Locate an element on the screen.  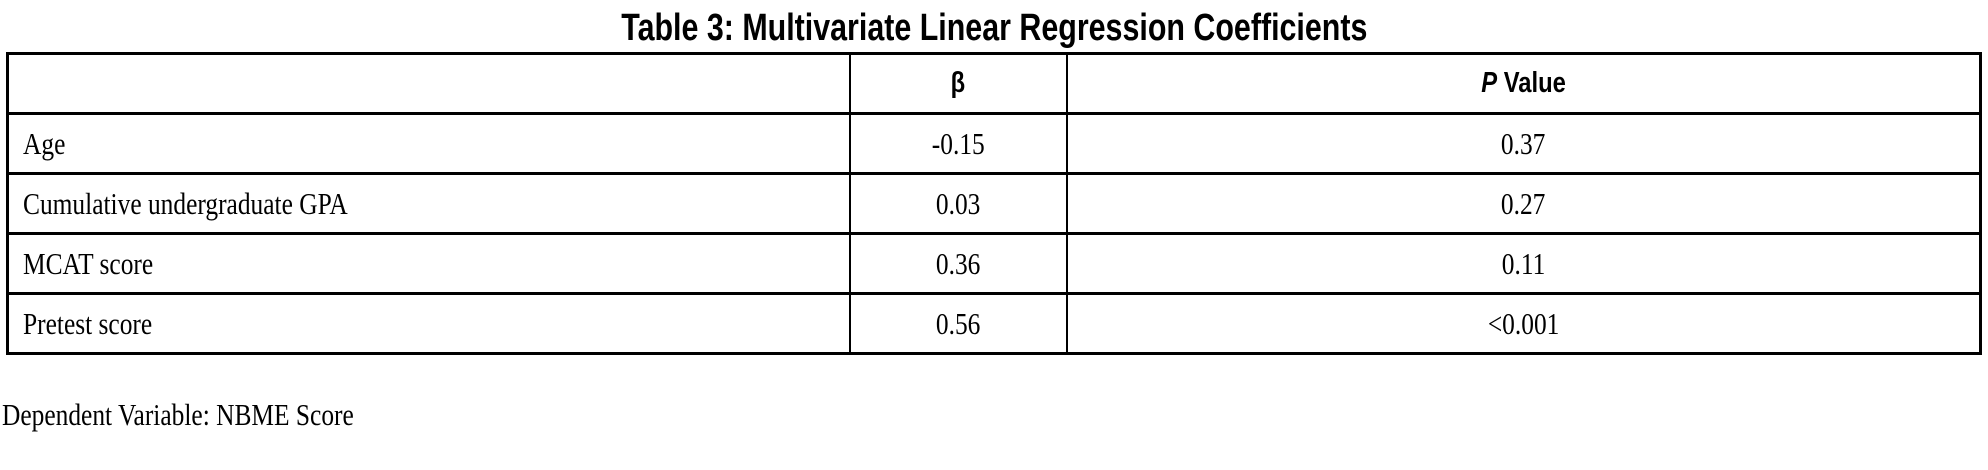
p-value: 0.11 is located at coordinates (1523, 263).